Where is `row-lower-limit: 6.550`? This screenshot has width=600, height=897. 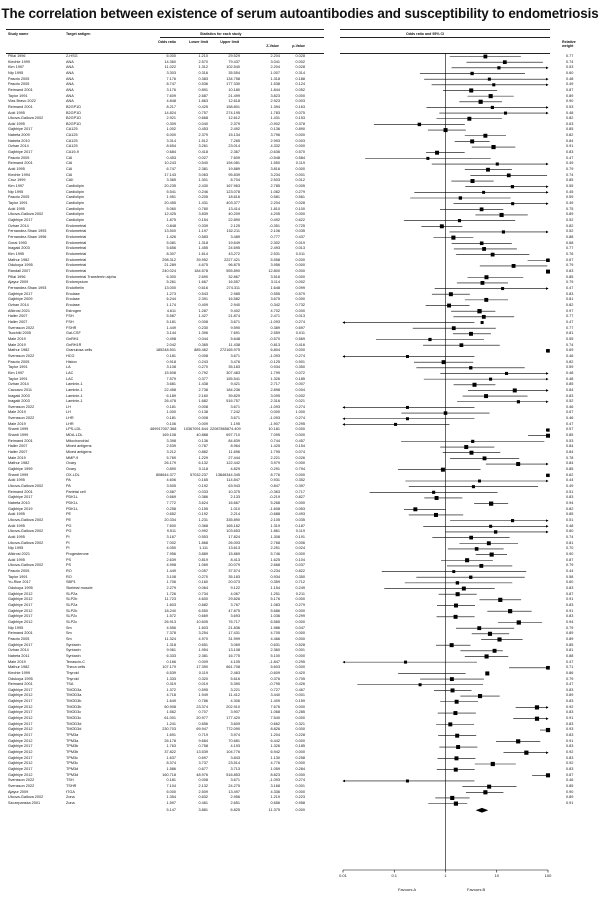 row-lower-limit: 6.550 is located at coordinates (203, 610).